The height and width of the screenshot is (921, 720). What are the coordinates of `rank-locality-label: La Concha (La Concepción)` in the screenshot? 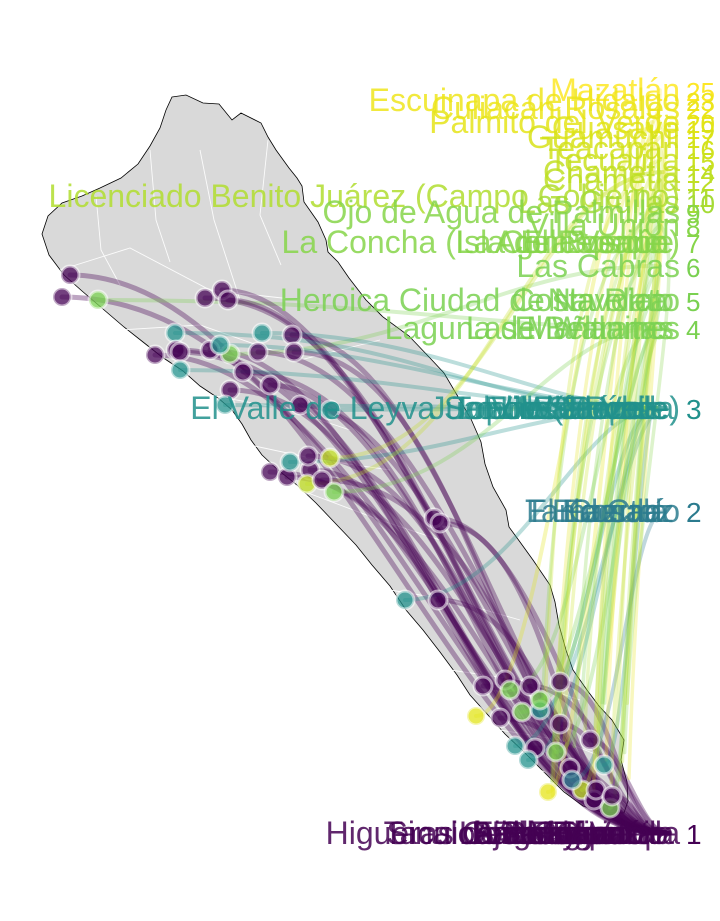 It's located at (481, 242).